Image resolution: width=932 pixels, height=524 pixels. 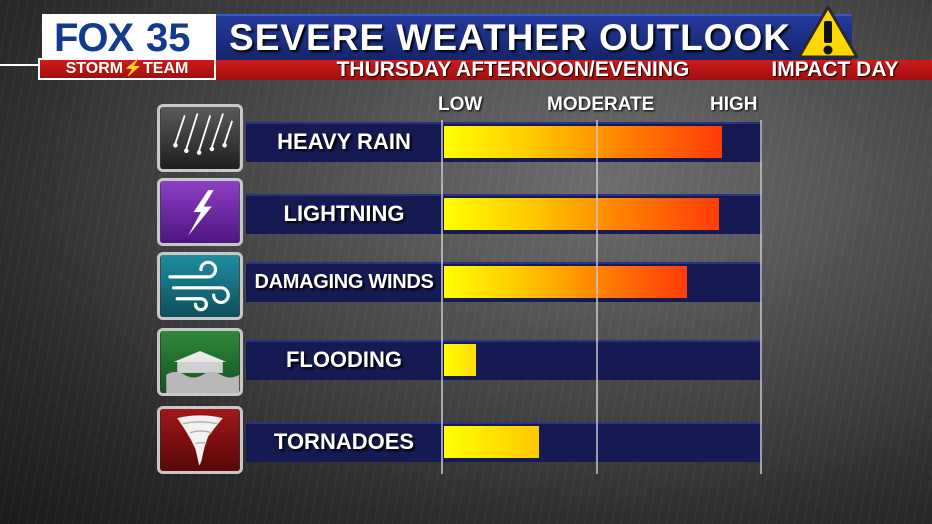 What do you see at coordinates (565, 282) in the screenshot?
I see `bar-damaging-winds` at bounding box center [565, 282].